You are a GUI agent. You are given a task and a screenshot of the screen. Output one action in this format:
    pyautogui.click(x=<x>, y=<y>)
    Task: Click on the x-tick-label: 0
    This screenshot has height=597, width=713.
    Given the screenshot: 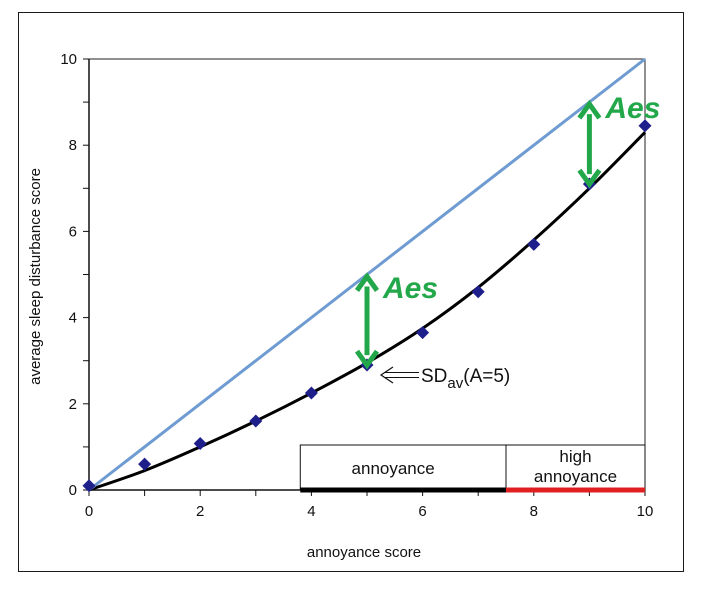 What is the action you would take?
    pyautogui.click(x=89, y=511)
    